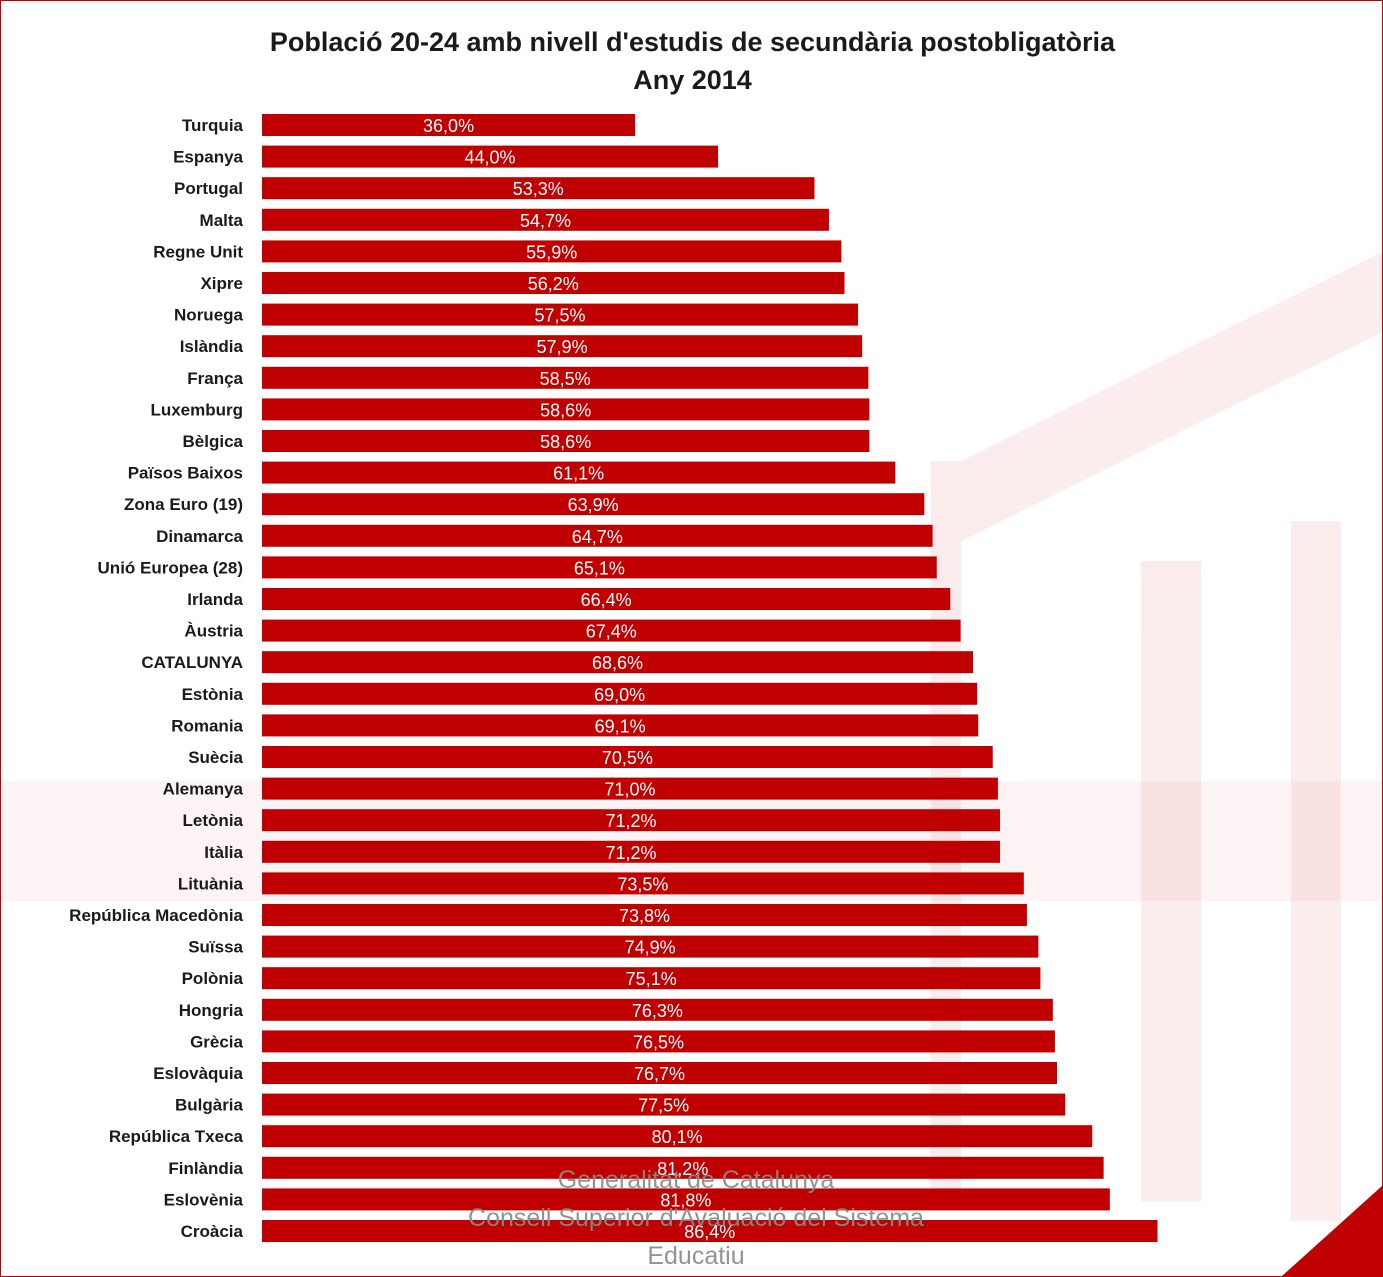 The image size is (1383, 1277). I want to click on category-label: Polònia, so click(213, 978).